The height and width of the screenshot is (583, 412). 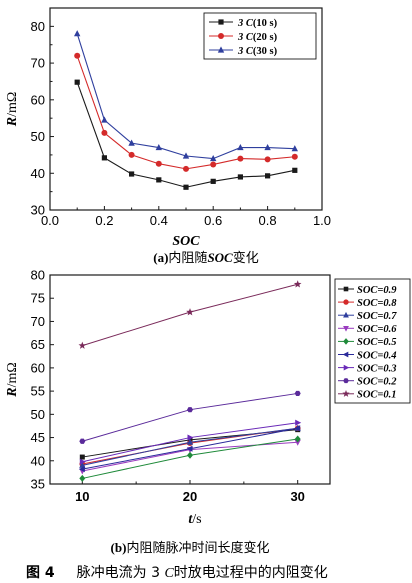 I want to click on panel-a-legend: 3 C(10 s)3 C(20 s)3 C(30 s), so click(x=260, y=36).